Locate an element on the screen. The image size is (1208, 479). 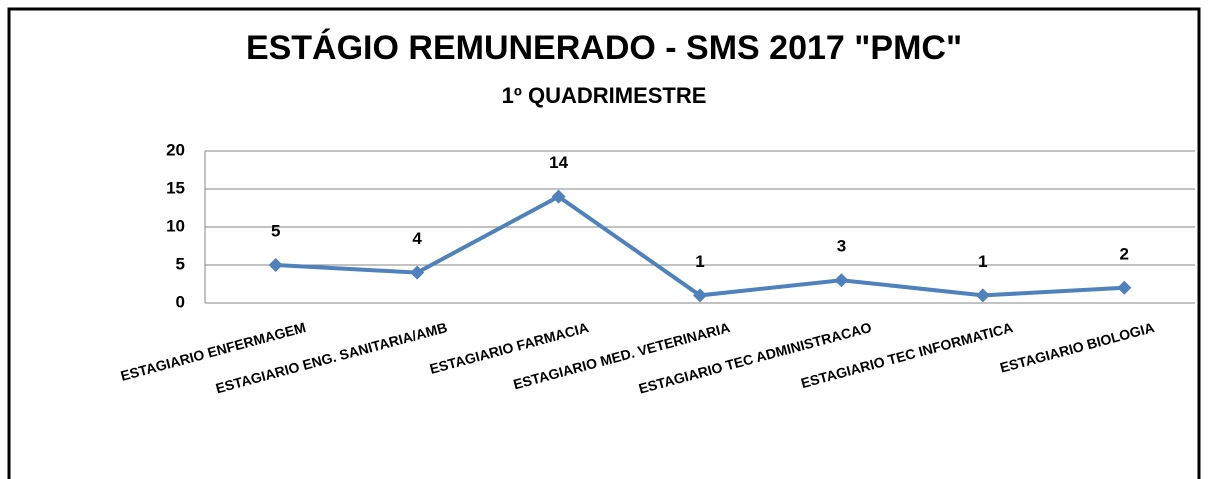
y-tick-label: 5 is located at coordinates (180, 263).